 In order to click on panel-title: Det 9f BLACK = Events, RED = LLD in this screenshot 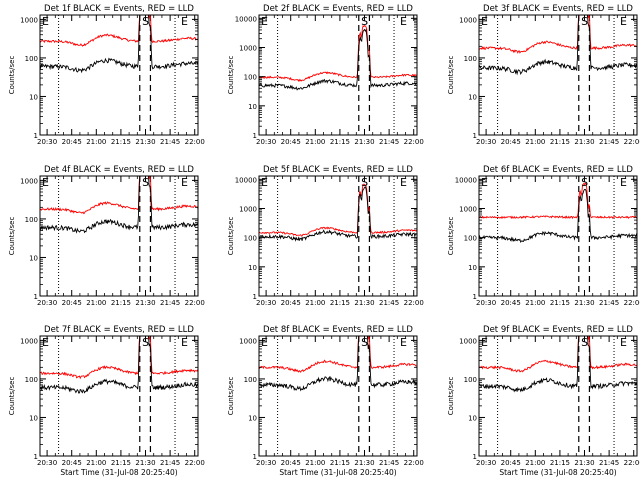, I will do `click(558, 330)`.